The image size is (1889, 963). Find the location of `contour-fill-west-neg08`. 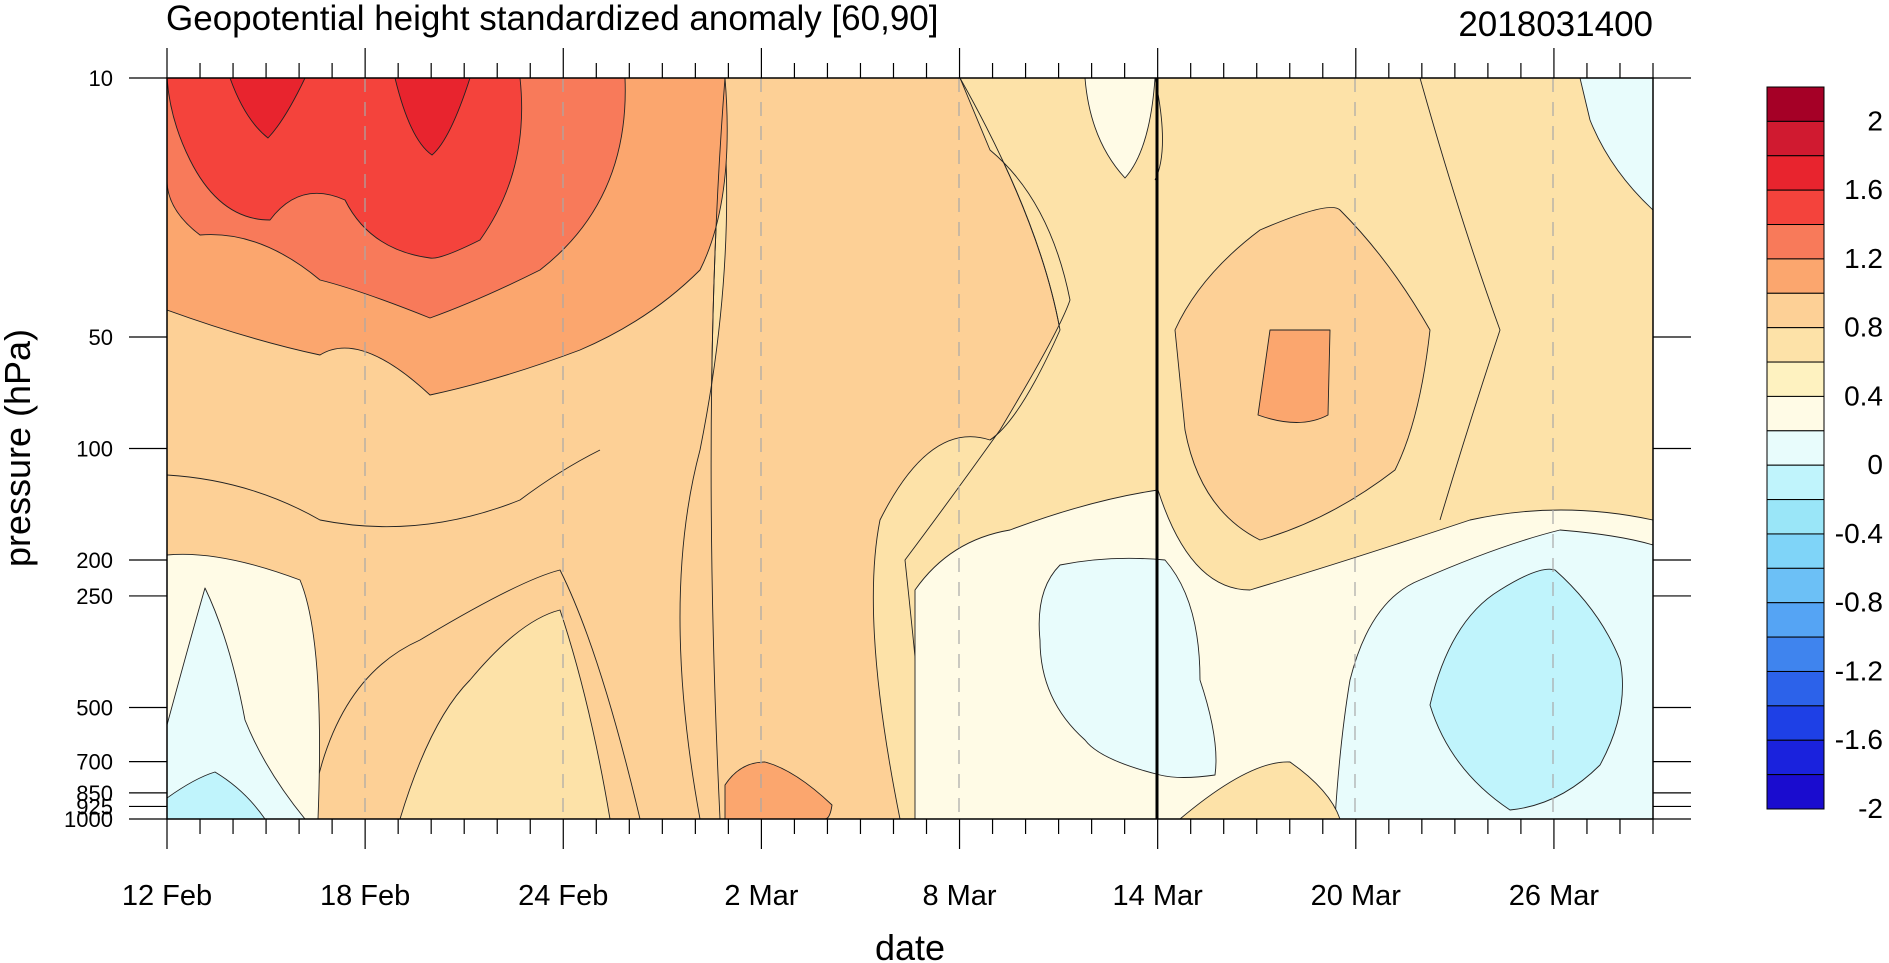

contour-fill-west-neg08 is located at coordinates (216, 795).